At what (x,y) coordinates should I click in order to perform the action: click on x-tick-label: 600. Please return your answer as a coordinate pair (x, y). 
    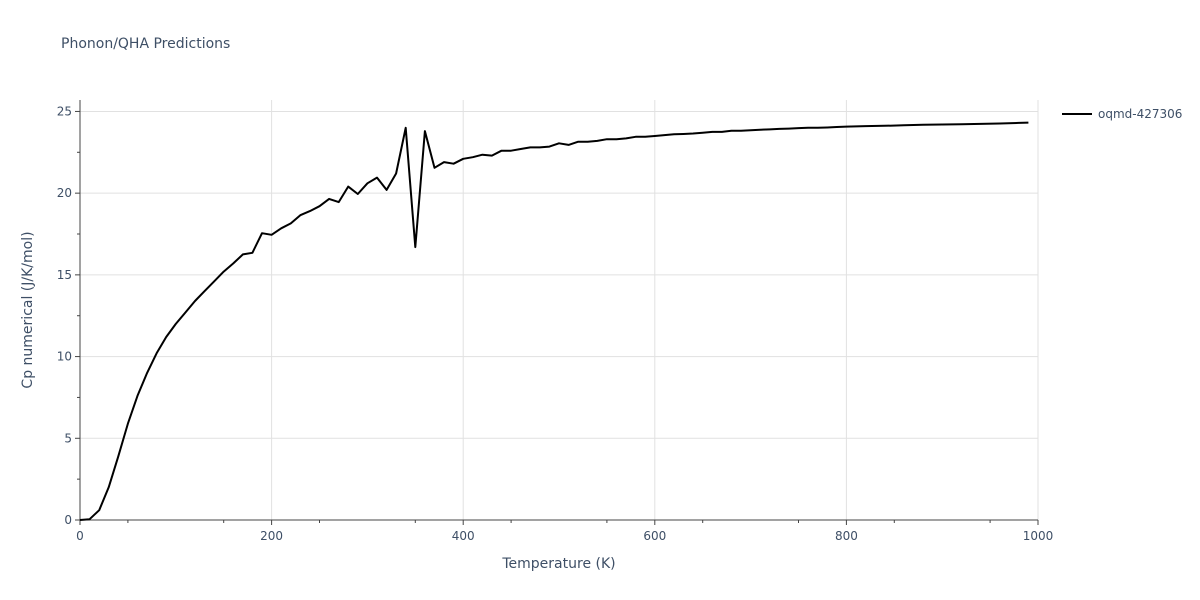
    Looking at the image, I should click on (654, 536).